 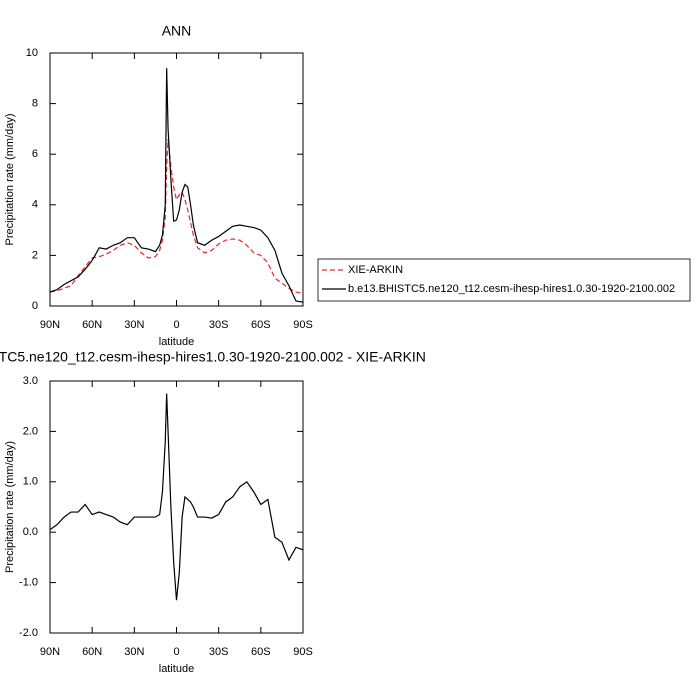 What do you see at coordinates (30, 381) in the screenshot?
I see `y-tick-label: 3.0` at bounding box center [30, 381].